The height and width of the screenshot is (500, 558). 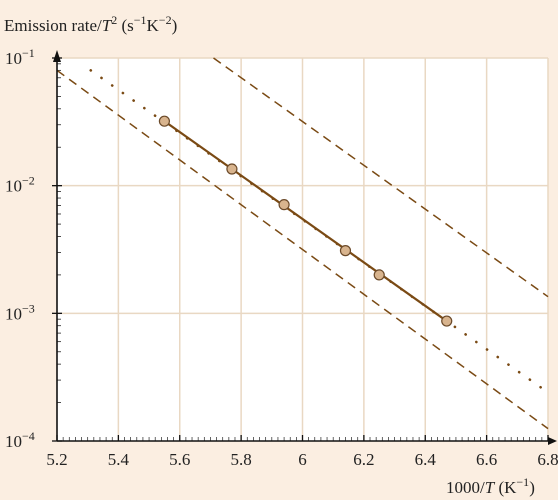 What do you see at coordinates (153, 25) in the screenshot?
I see `y-label-u2: K` at bounding box center [153, 25].